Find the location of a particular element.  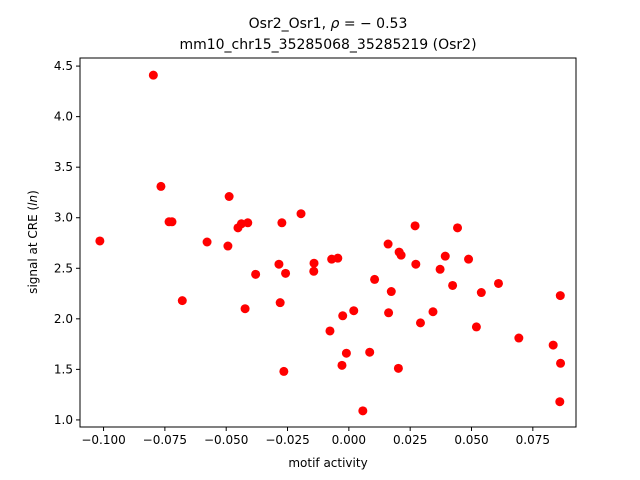

x-tick-label: 0.000 is located at coordinates (349, 440).